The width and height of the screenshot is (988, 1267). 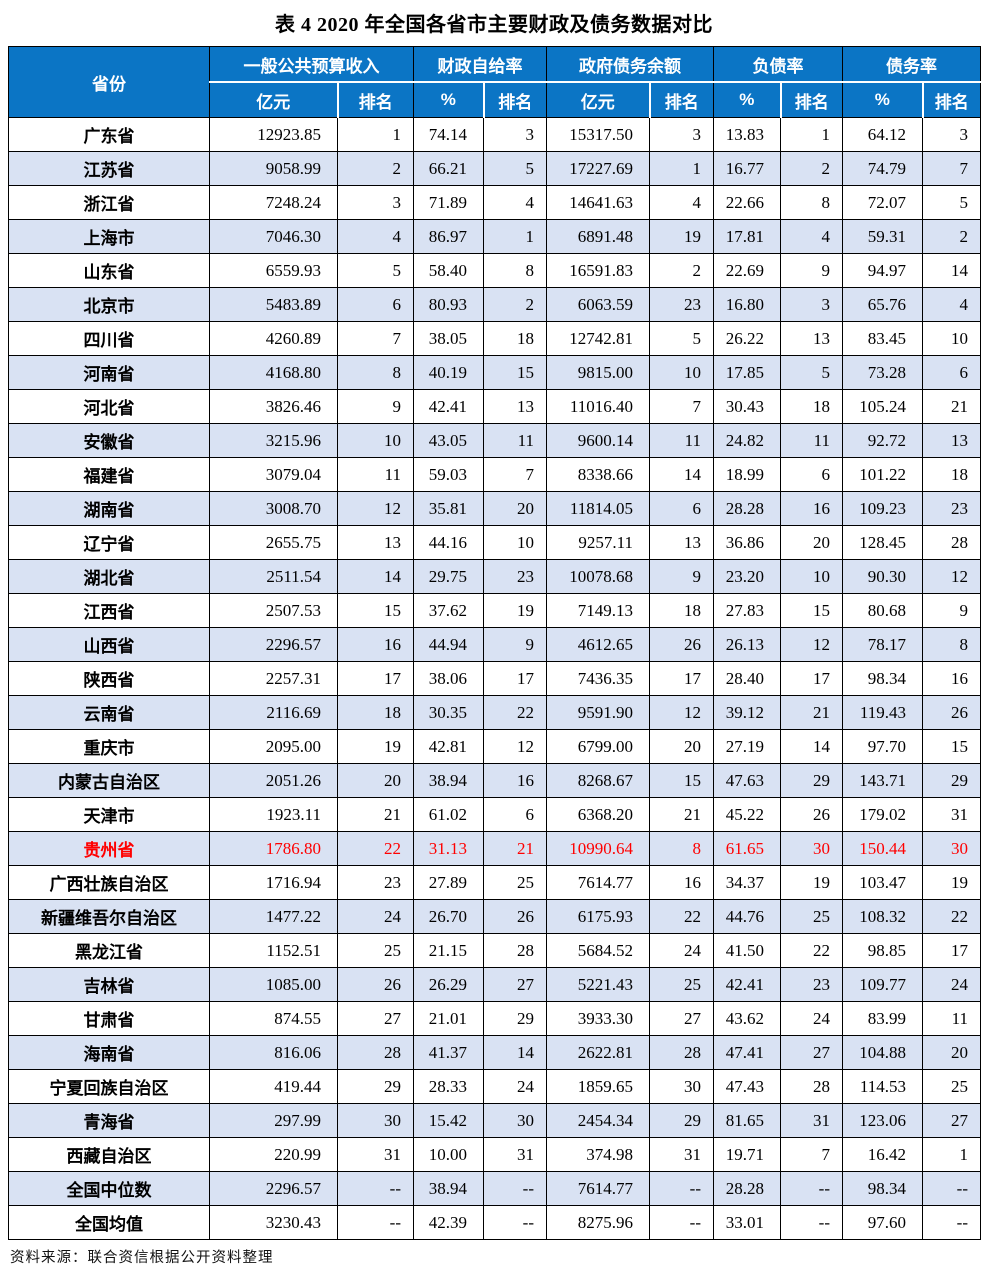 What do you see at coordinates (448, 848) in the screenshot?
I see `value-cell: 31.13` at bounding box center [448, 848].